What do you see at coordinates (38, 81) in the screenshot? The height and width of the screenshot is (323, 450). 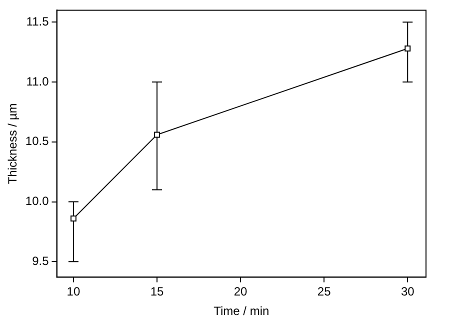 I see `y-tick-label: 11.0` at bounding box center [38, 81].